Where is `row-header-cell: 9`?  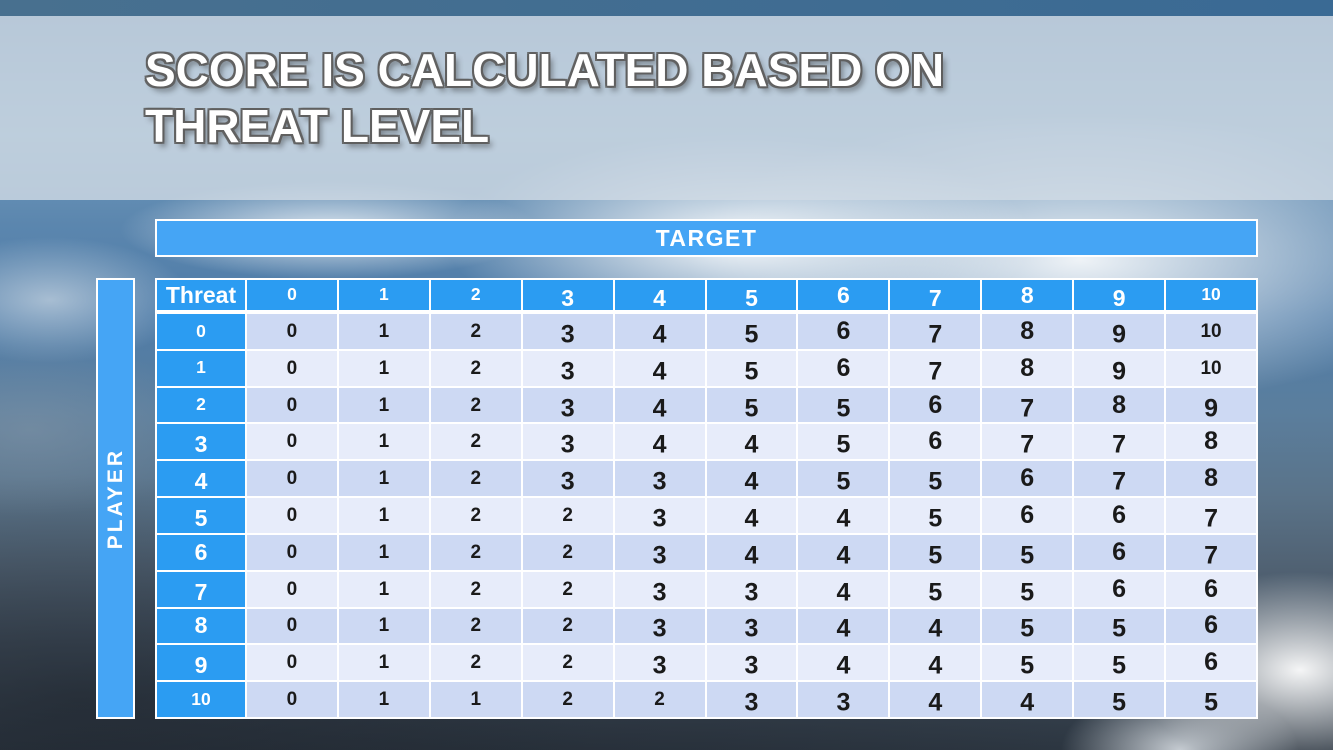 row-header-cell: 9 is located at coordinates (201, 663).